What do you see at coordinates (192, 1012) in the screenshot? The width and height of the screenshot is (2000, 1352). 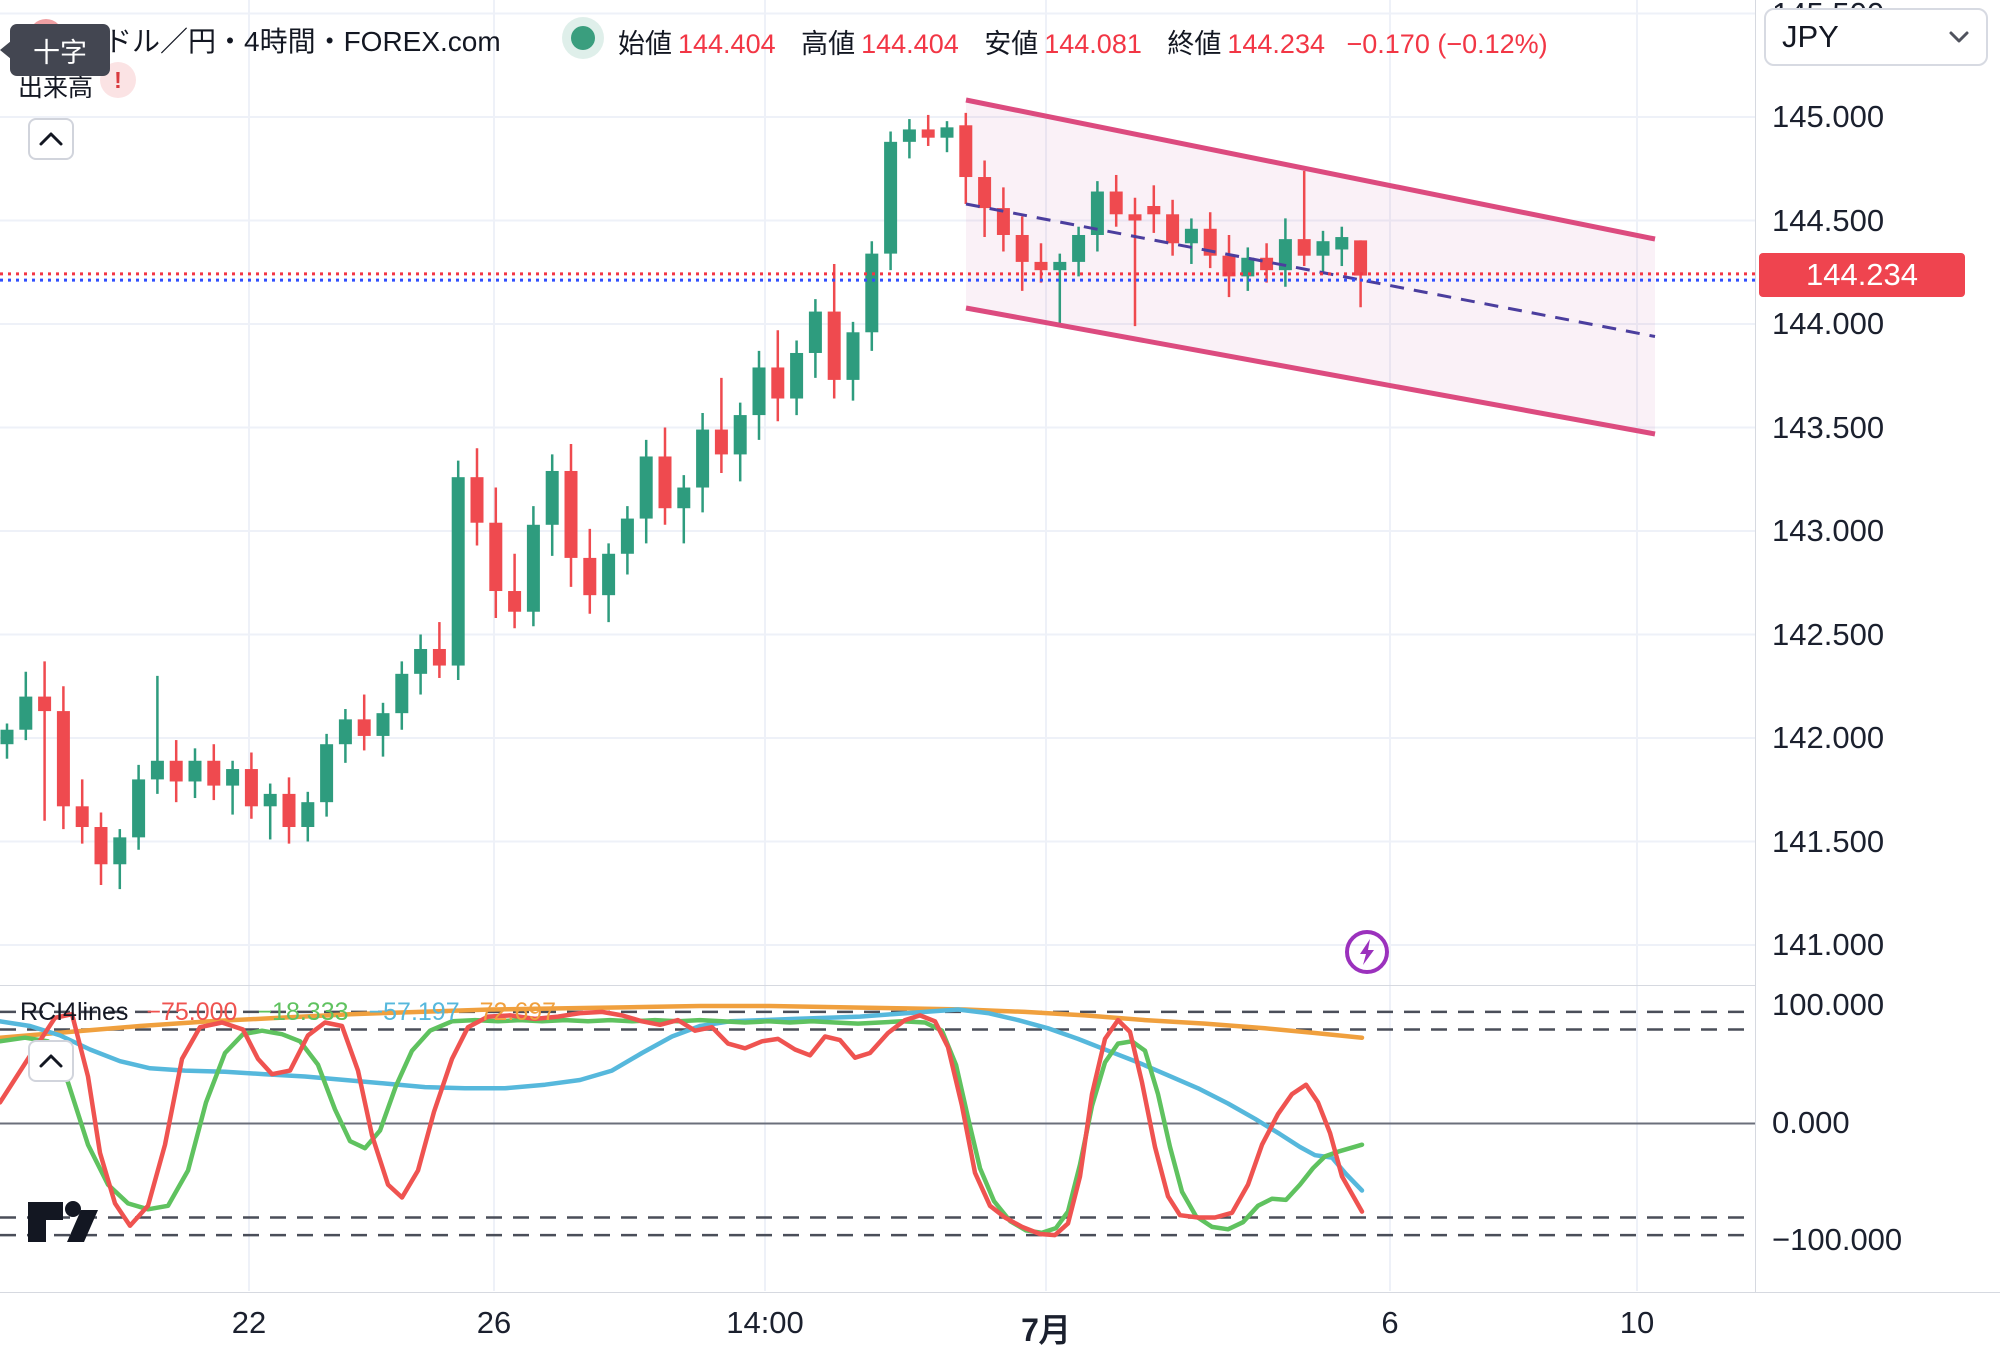 I see `rci-value-red: −75.000` at bounding box center [192, 1012].